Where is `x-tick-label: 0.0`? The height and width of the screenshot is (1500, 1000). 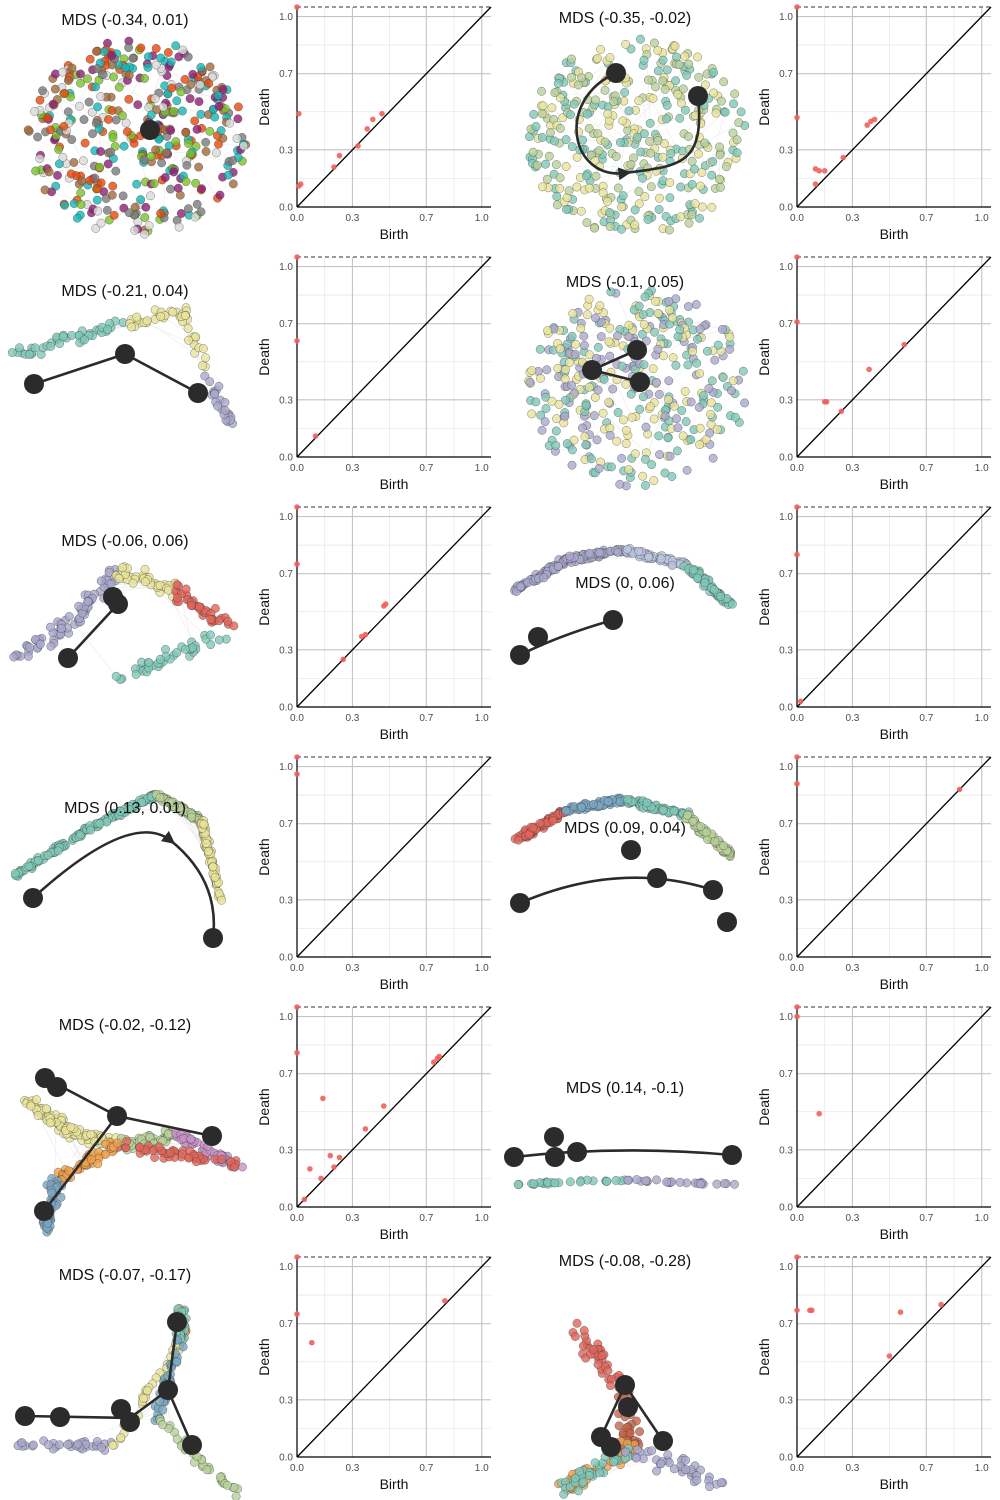
x-tick-label: 0.0 is located at coordinates (797, 1468).